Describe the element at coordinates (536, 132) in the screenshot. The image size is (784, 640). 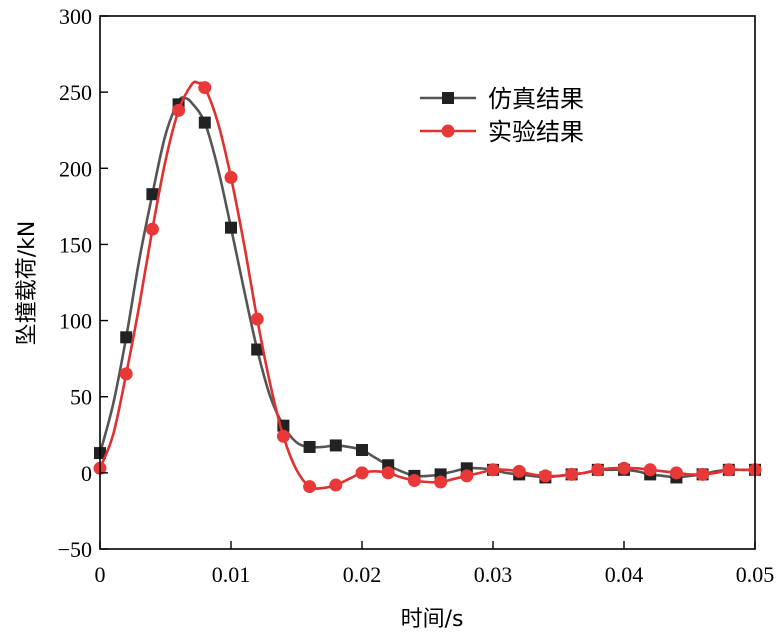
I see `legend-label: 实验结果` at that location.